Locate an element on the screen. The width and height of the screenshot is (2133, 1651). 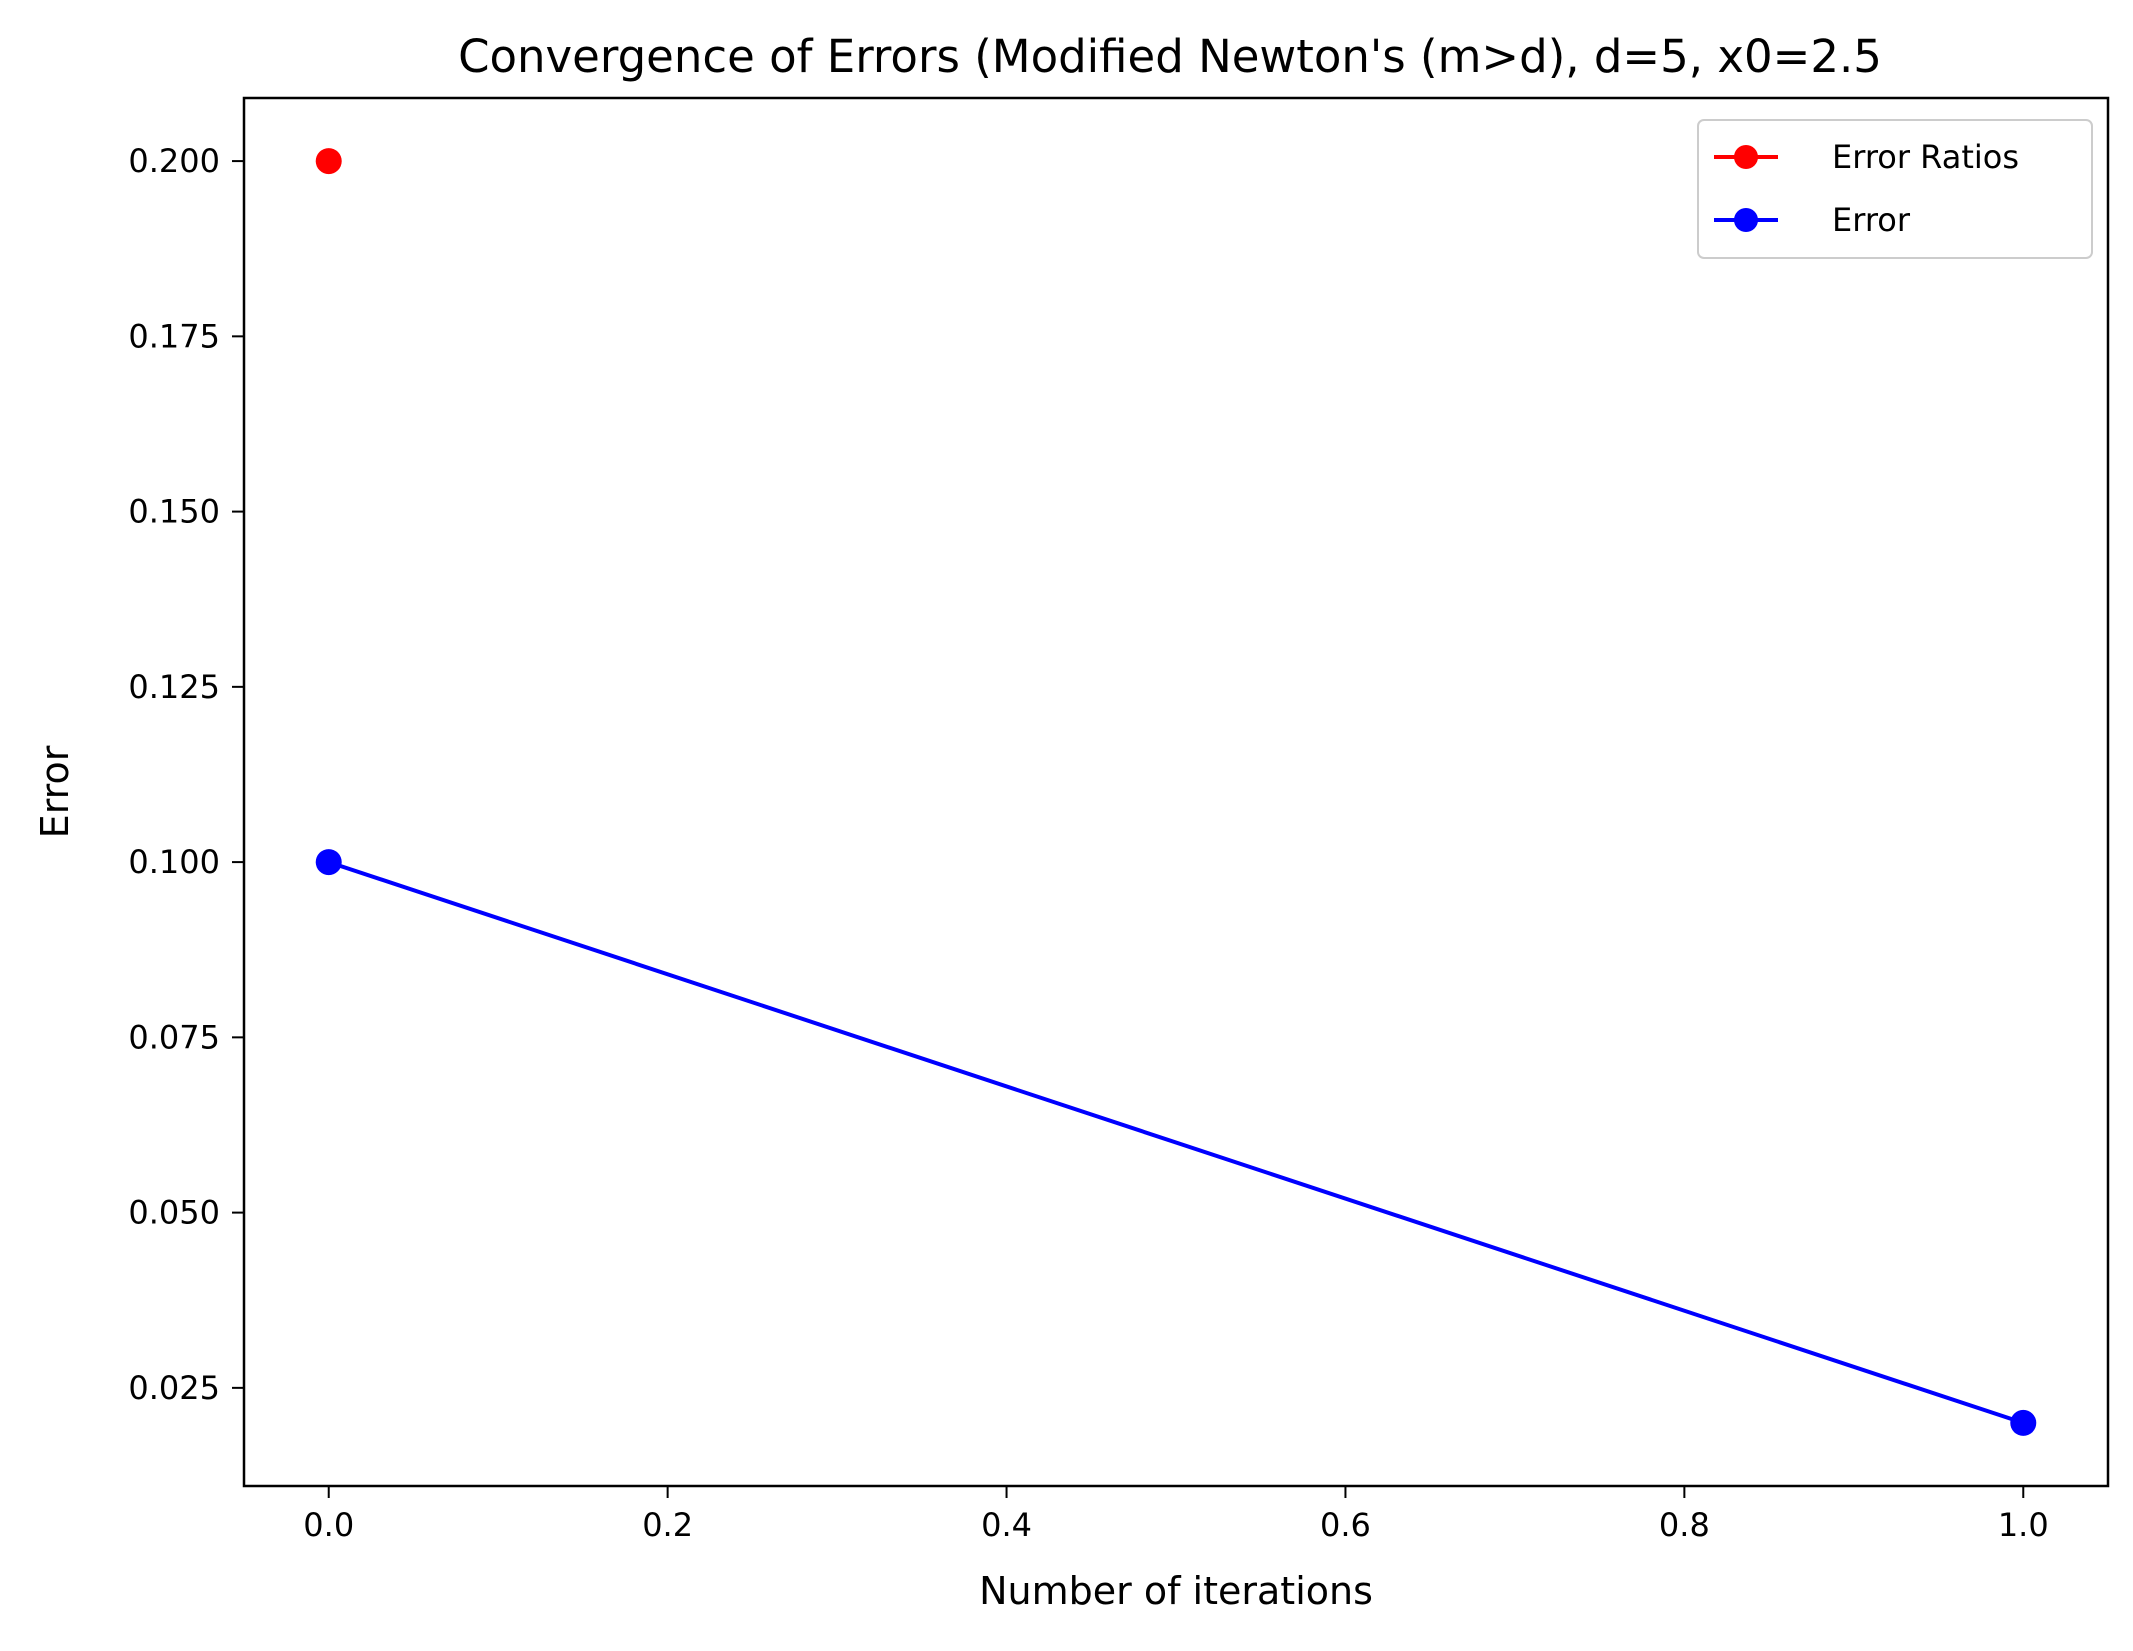
x-axis: 0.0 0.2 0.4 0.6 0.8 1.0 is located at coordinates (1176, 1515).